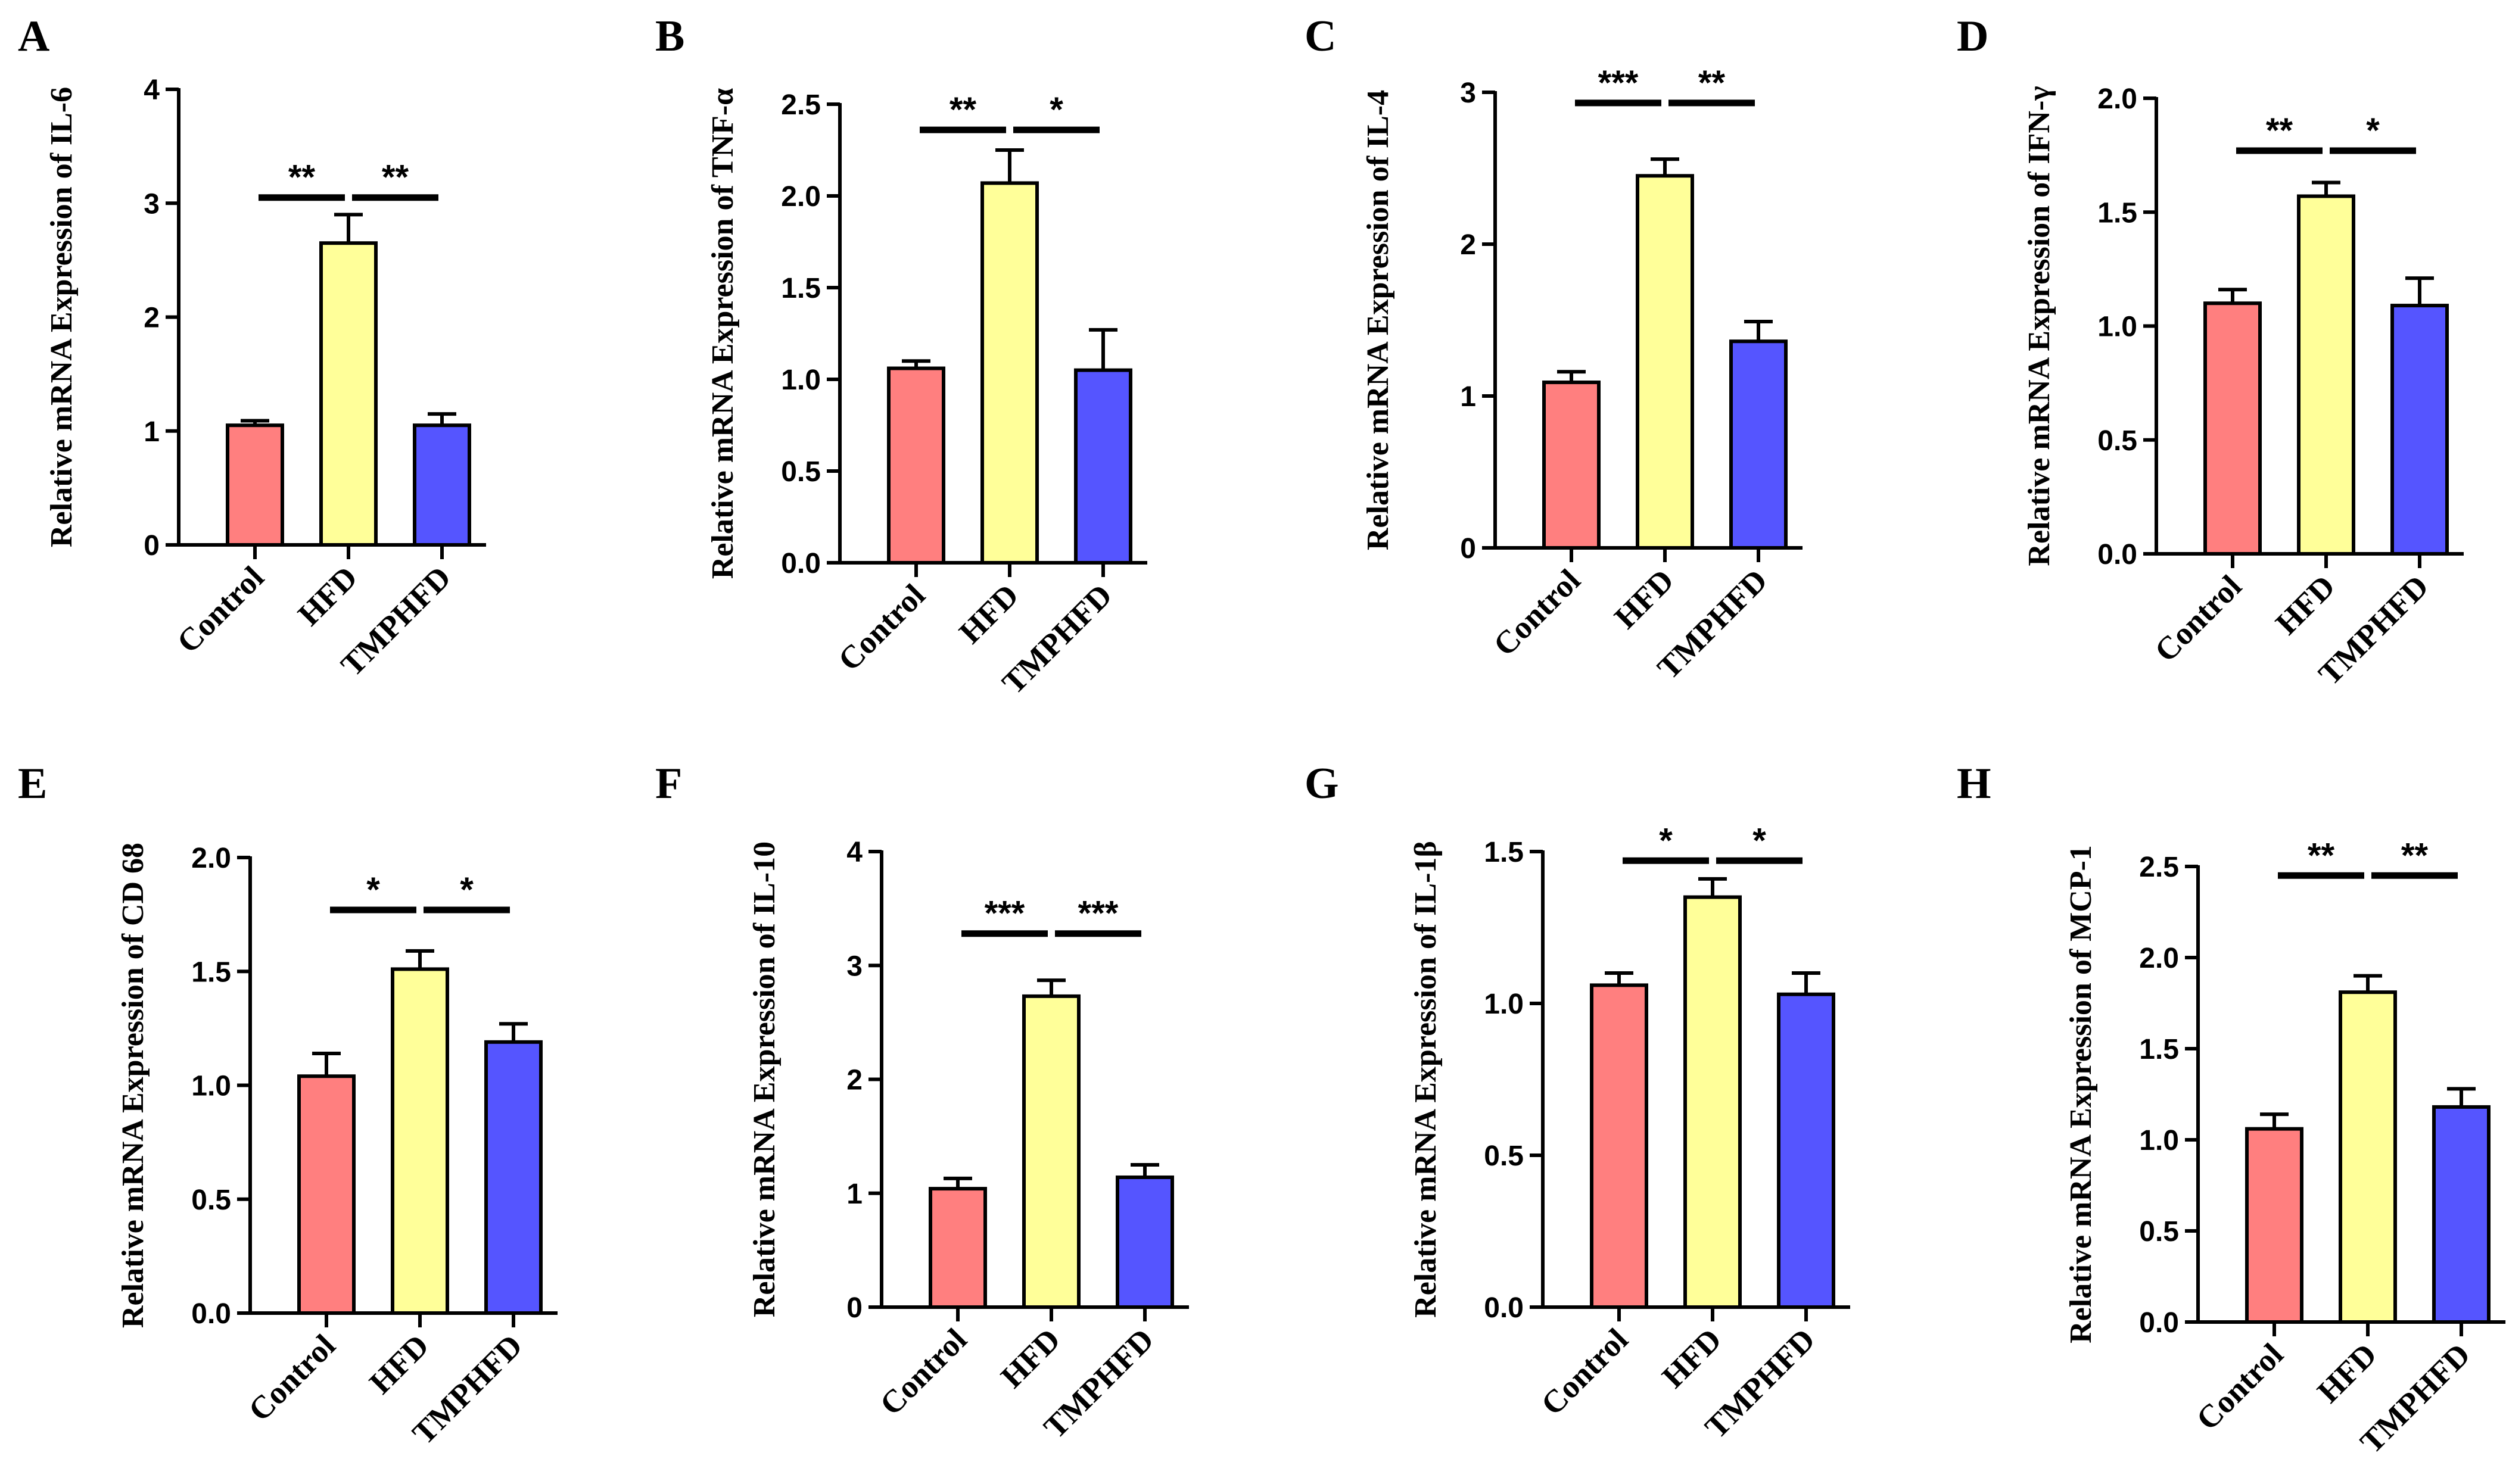 Image resolution: width=2506 pixels, height=1484 pixels. What do you see at coordinates (32, 783) in the screenshot?
I see `panel-letter: E` at bounding box center [32, 783].